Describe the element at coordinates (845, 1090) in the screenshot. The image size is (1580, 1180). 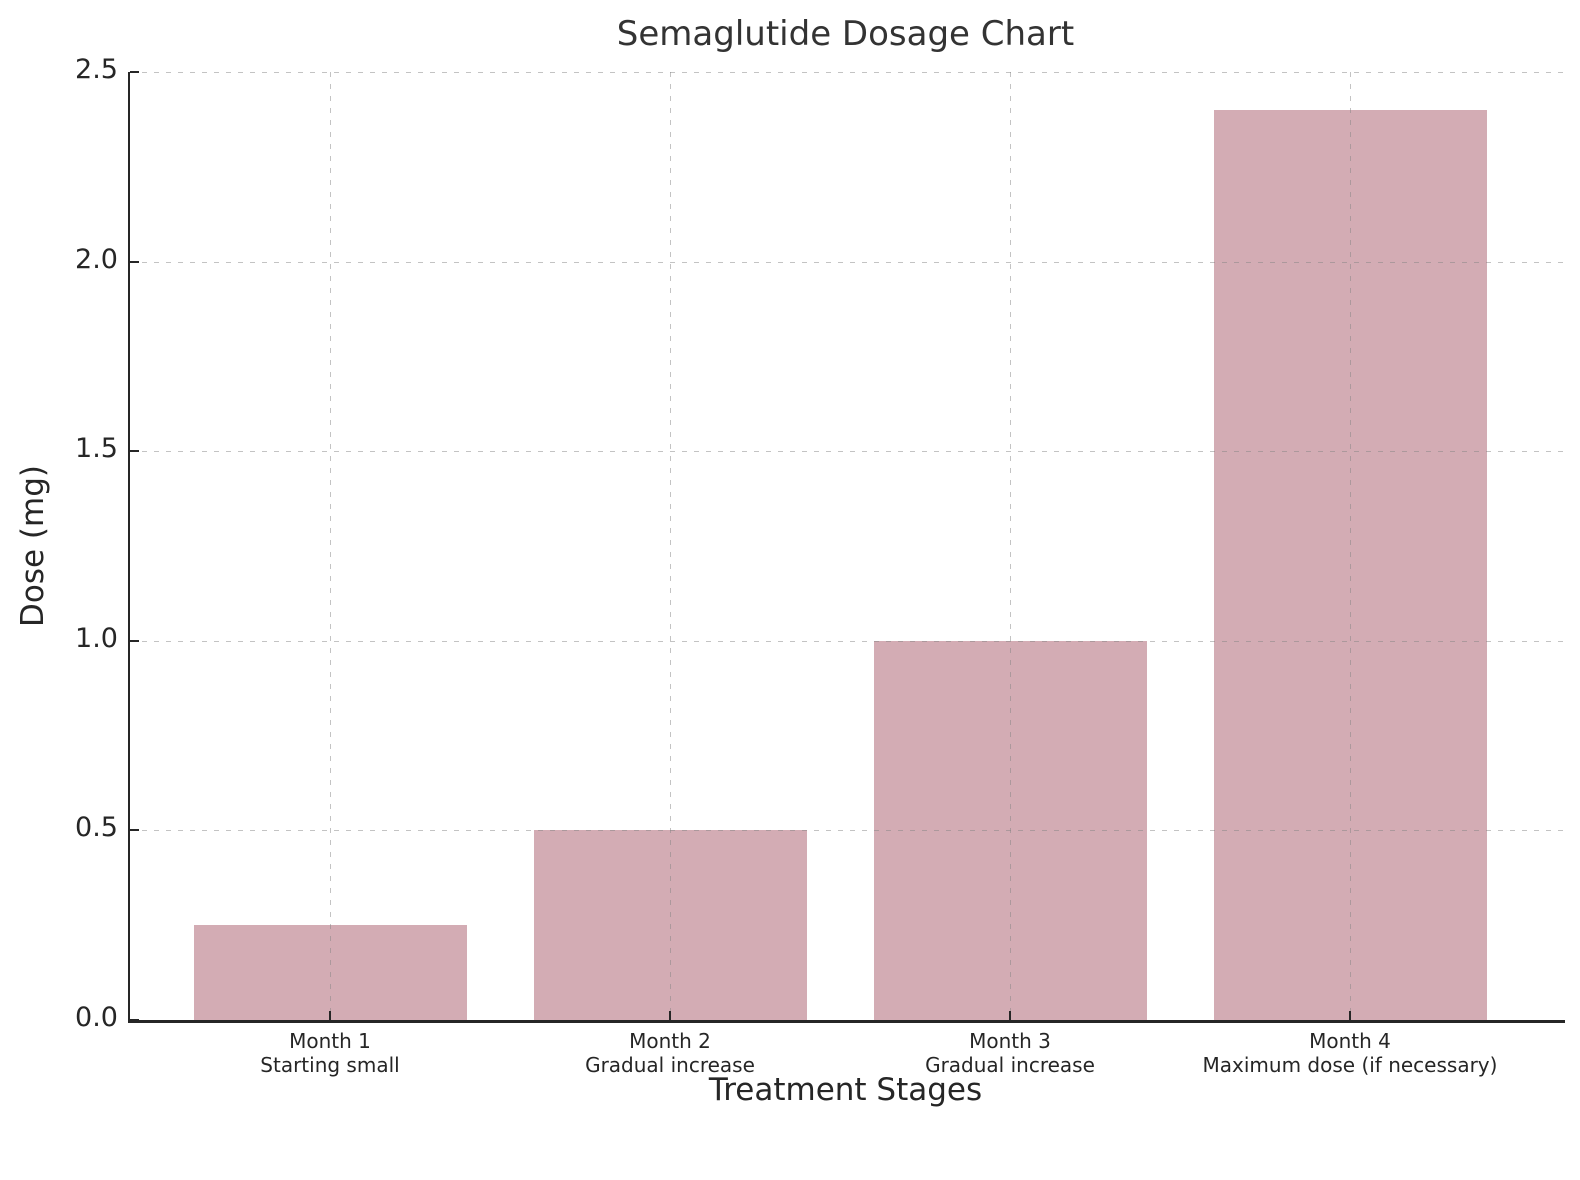
I see `x-axis-label: Treatment Stages` at that location.